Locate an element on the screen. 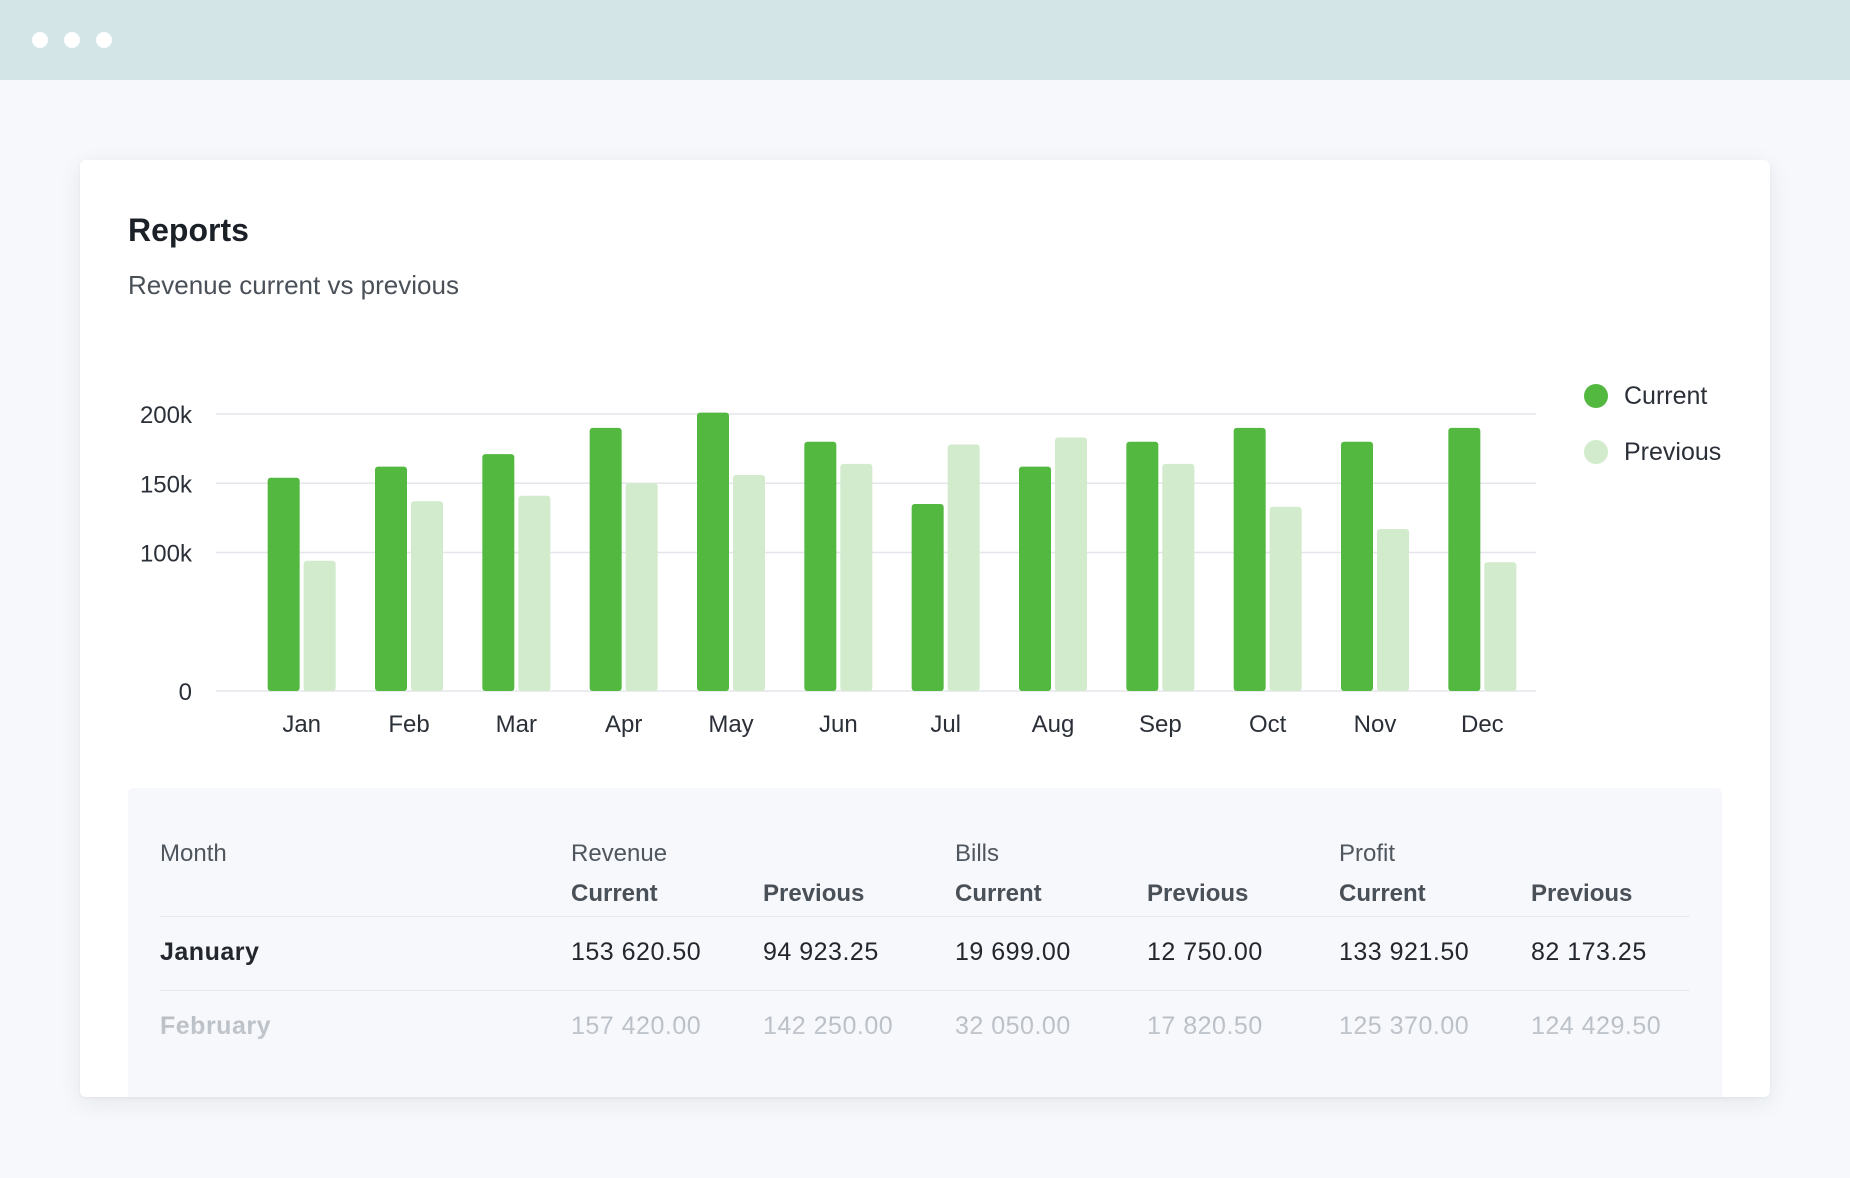 Image resolution: width=1850 pixels, height=1178 pixels. profit-previous-cell: 82 173.25 is located at coordinates (1589, 952).